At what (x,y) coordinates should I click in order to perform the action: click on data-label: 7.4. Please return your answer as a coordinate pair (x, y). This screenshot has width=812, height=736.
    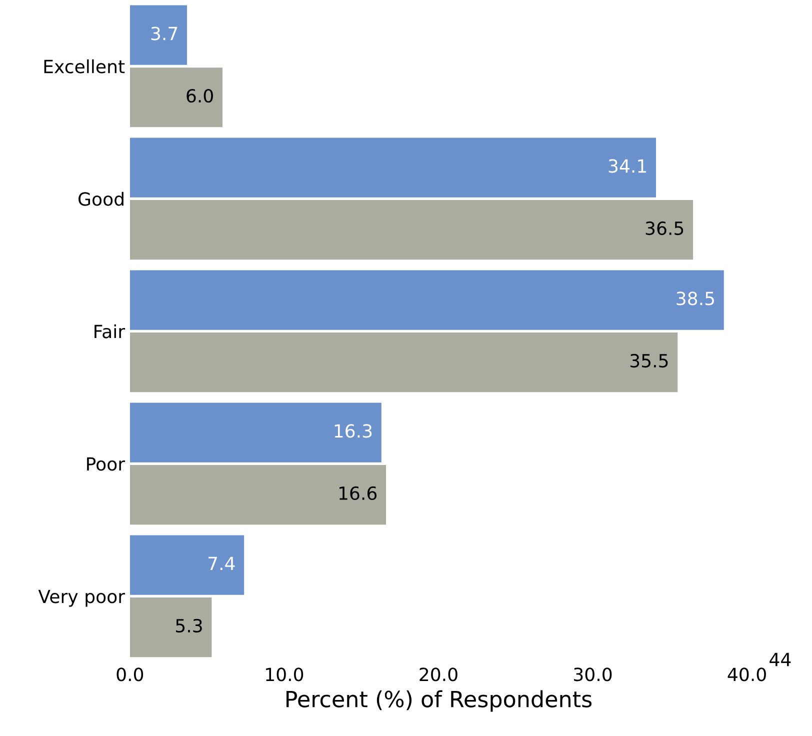
    Looking at the image, I should click on (221, 563).